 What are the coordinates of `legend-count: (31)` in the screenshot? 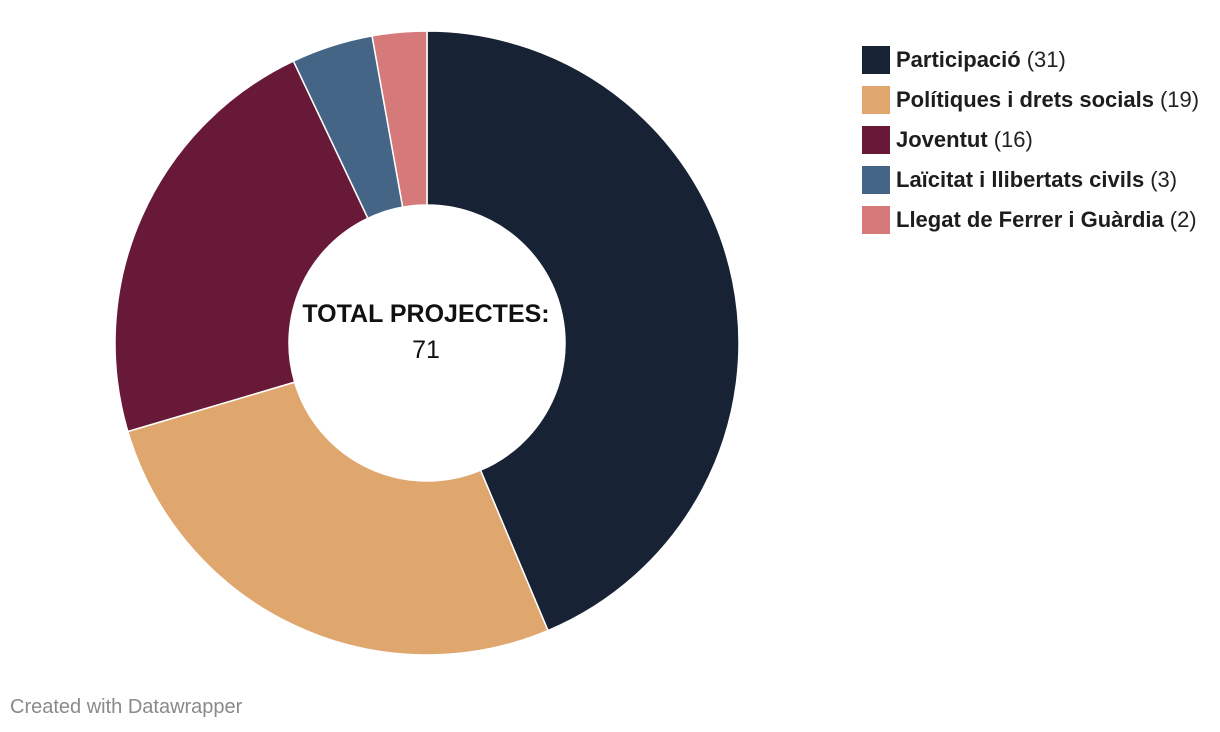 It's located at (1046, 59).